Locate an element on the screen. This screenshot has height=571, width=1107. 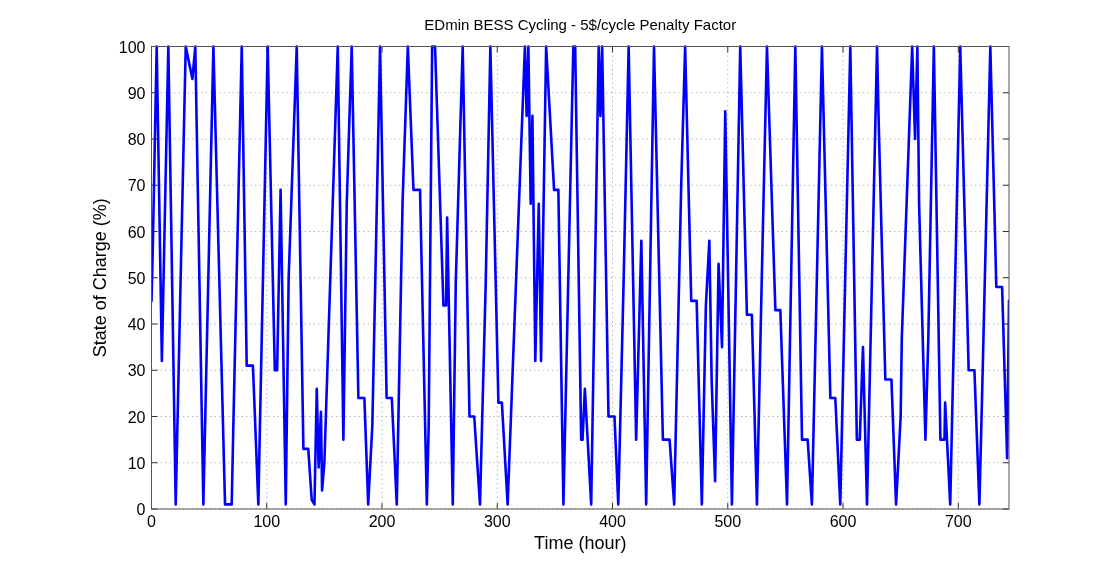
y-tick-label: 90 is located at coordinates (136, 93).